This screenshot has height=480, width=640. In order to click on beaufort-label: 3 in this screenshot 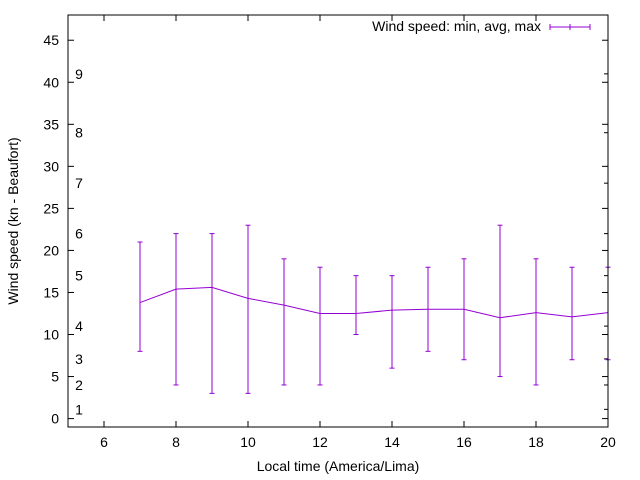, I will do `click(79, 359)`.